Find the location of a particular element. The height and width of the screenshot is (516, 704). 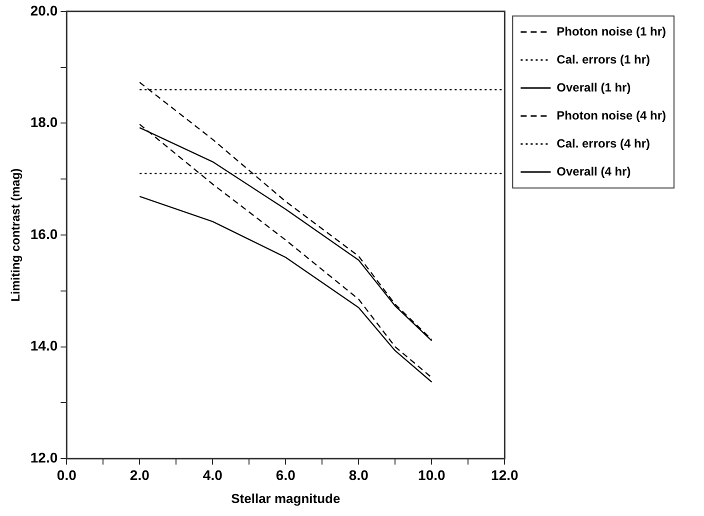

x-tick-label: 10.0 is located at coordinates (432, 474).